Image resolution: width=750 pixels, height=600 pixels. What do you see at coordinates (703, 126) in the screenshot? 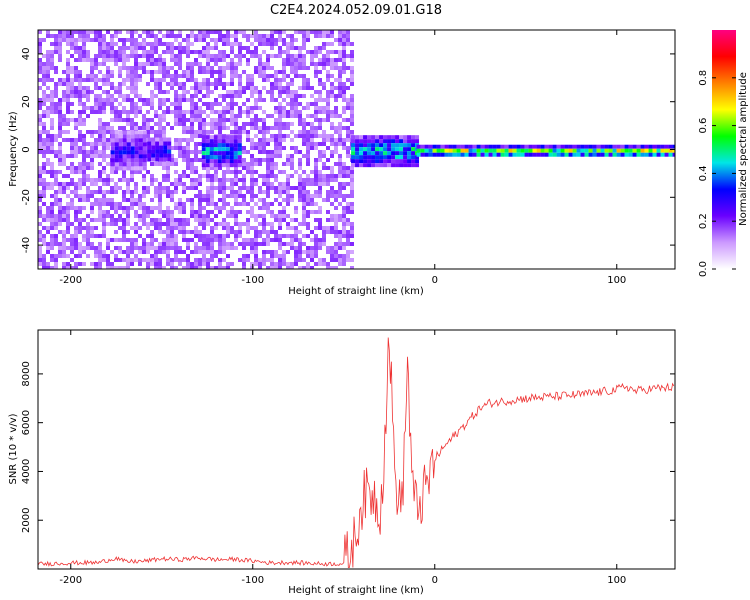
I see `colorbar-tick-label: 0.6` at bounding box center [703, 126].